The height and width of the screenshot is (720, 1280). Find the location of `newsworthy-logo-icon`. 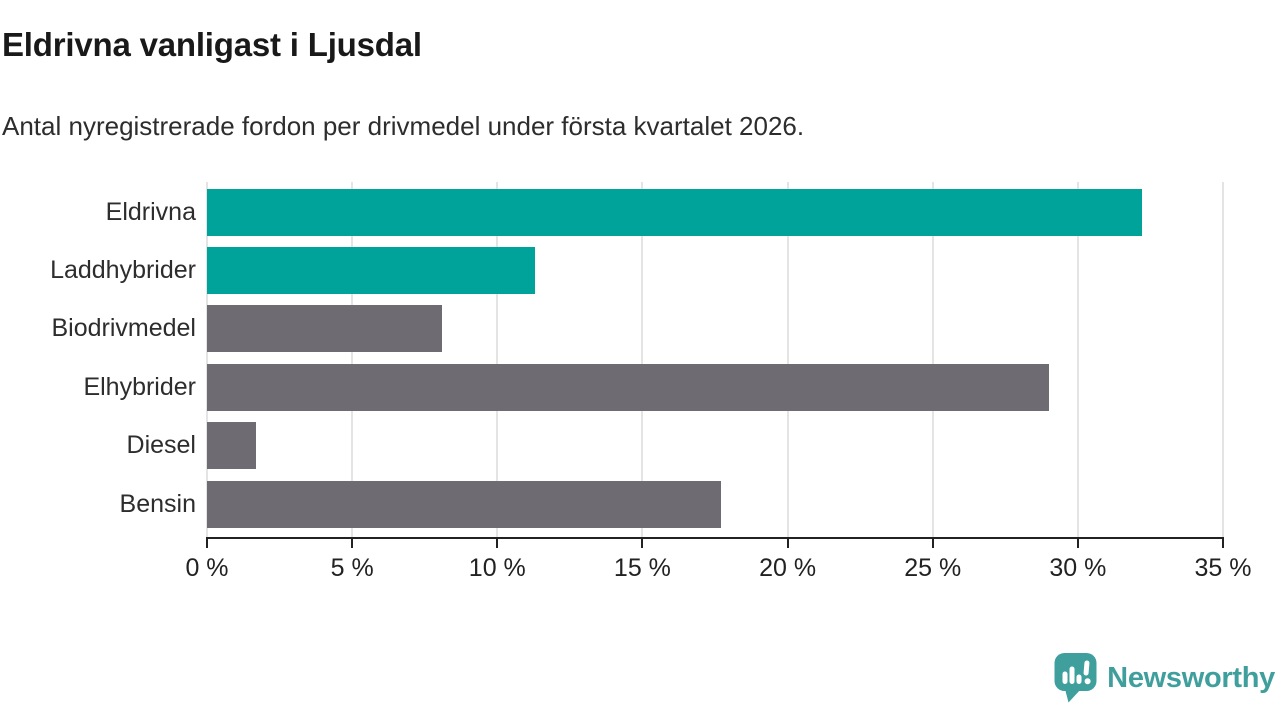

newsworthy-logo-icon is located at coordinates (1075, 678).